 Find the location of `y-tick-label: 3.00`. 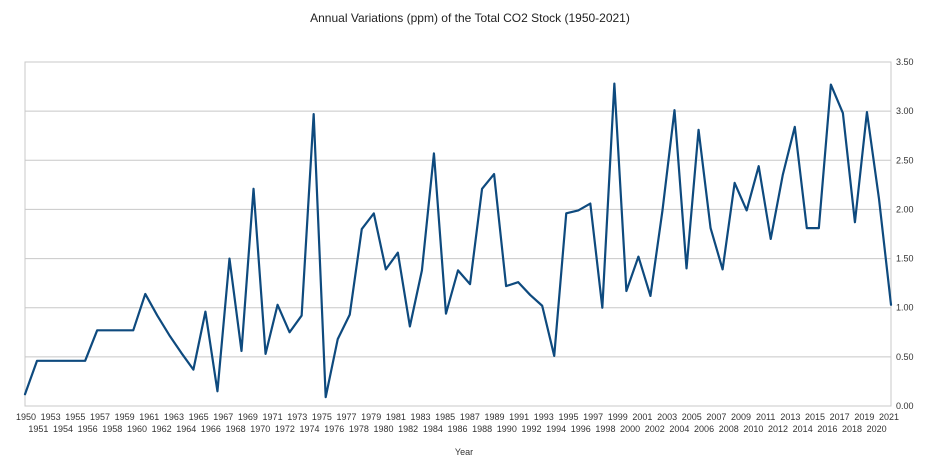

y-tick-label: 3.00 is located at coordinates (905, 111).